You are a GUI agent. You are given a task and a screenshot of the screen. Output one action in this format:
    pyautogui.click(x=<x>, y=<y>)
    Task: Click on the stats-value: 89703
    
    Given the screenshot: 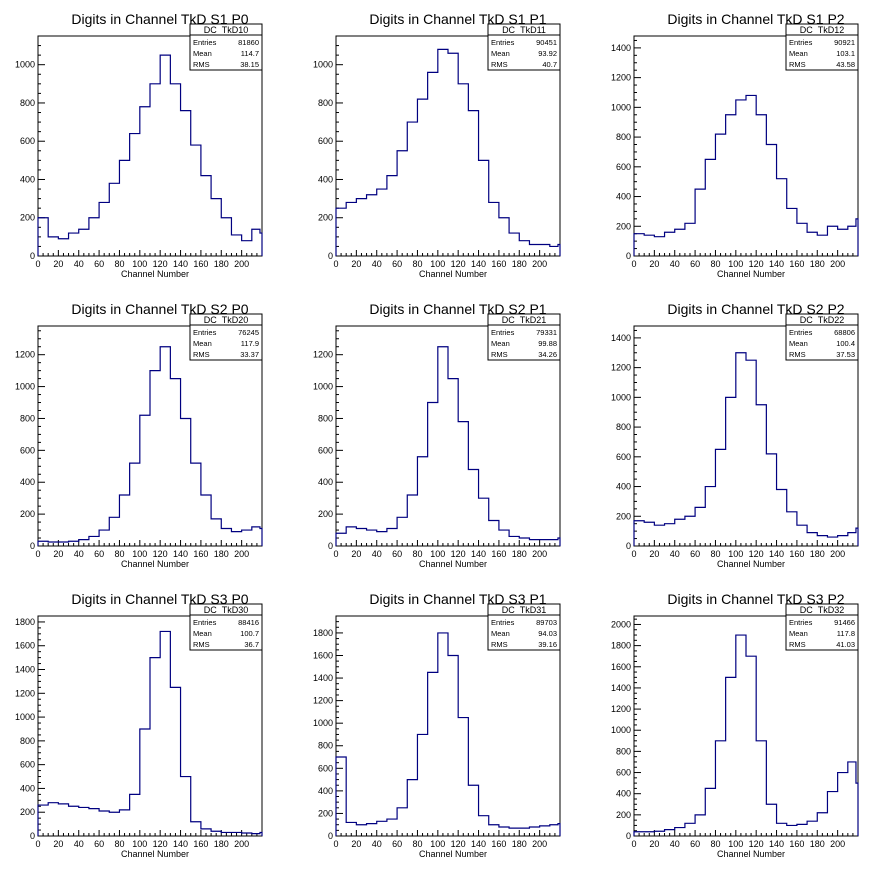 What is the action you would take?
    pyautogui.click(x=546, y=622)
    